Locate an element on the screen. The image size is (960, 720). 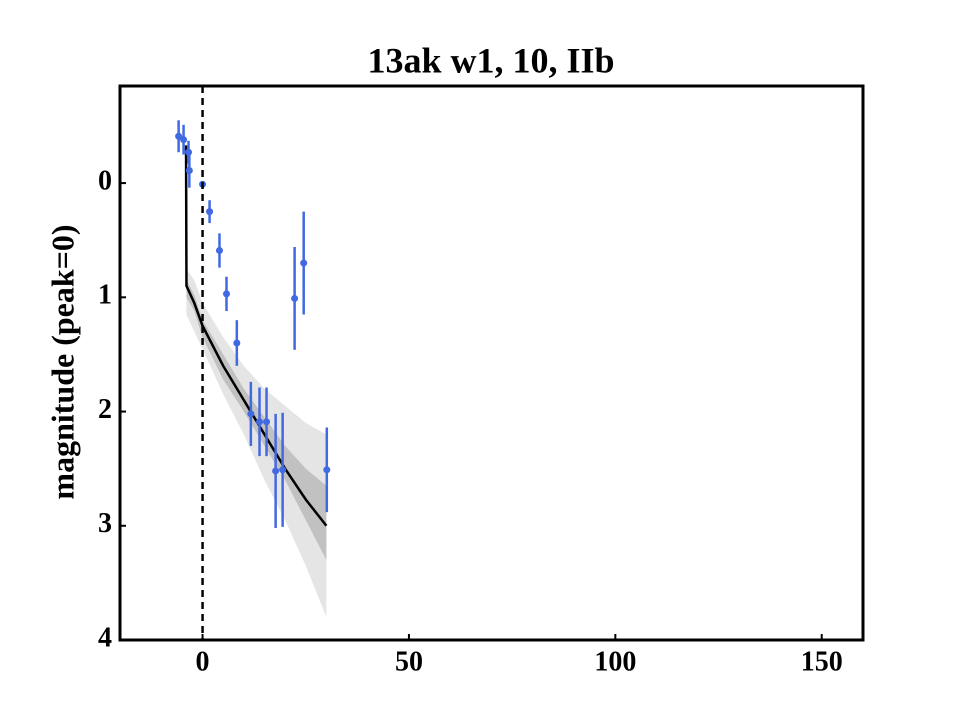
x-tick-label: 150 is located at coordinates (822, 661).